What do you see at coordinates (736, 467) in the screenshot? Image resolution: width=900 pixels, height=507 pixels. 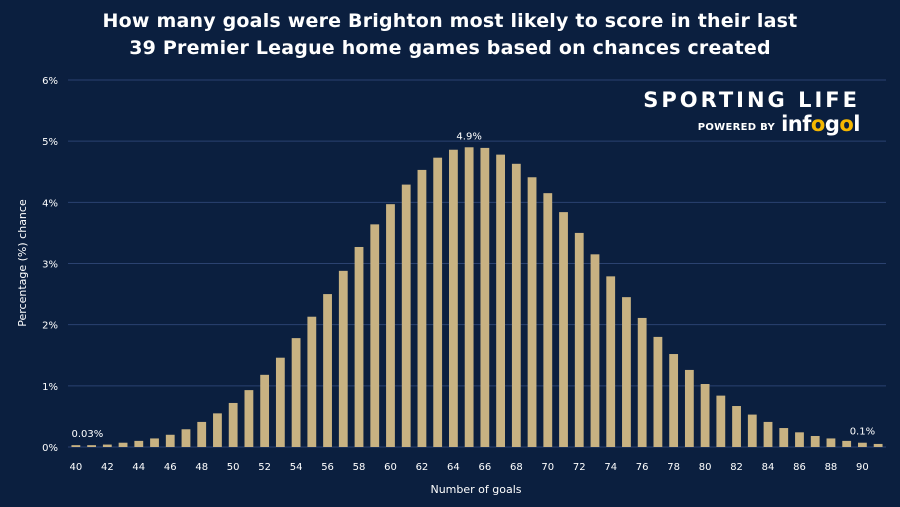 I see `x-tick-label: 82` at bounding box center [736, 467].